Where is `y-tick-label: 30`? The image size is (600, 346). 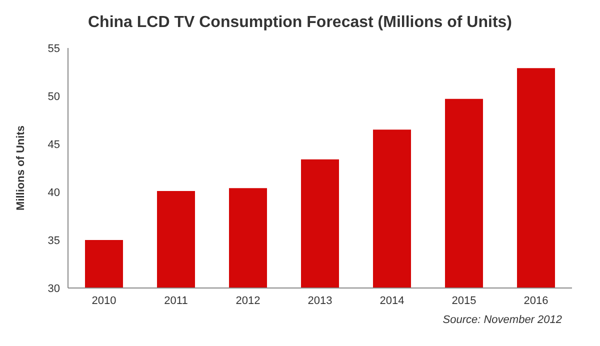
y-tick-label: 30 is located at coordinates (54, 288).